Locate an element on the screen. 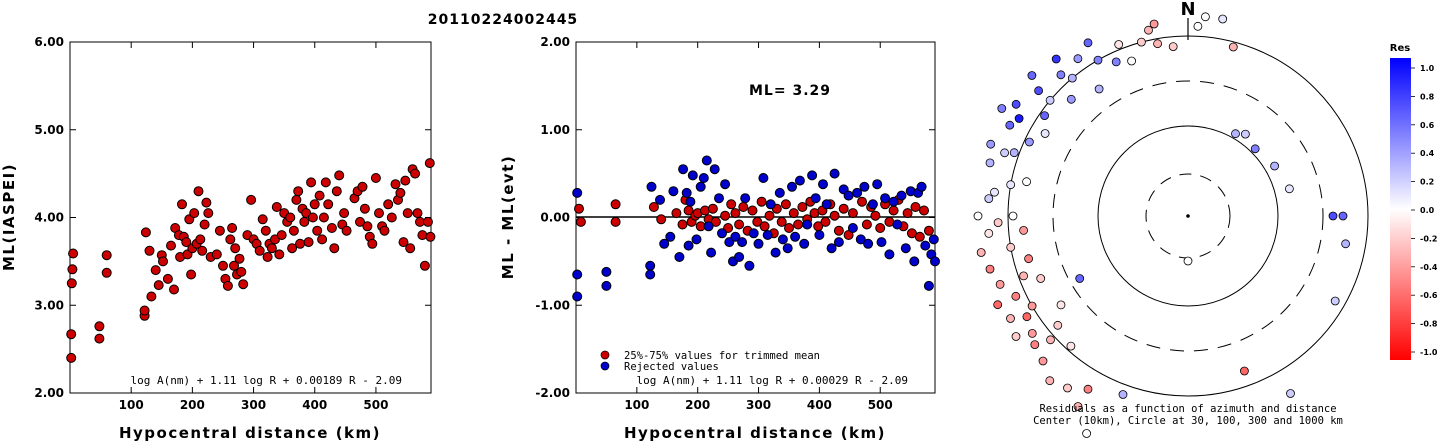 This screenshot has width=1437, height=441. colorbar-tick-label: -0.4 is located at coordinates (1428, 267).